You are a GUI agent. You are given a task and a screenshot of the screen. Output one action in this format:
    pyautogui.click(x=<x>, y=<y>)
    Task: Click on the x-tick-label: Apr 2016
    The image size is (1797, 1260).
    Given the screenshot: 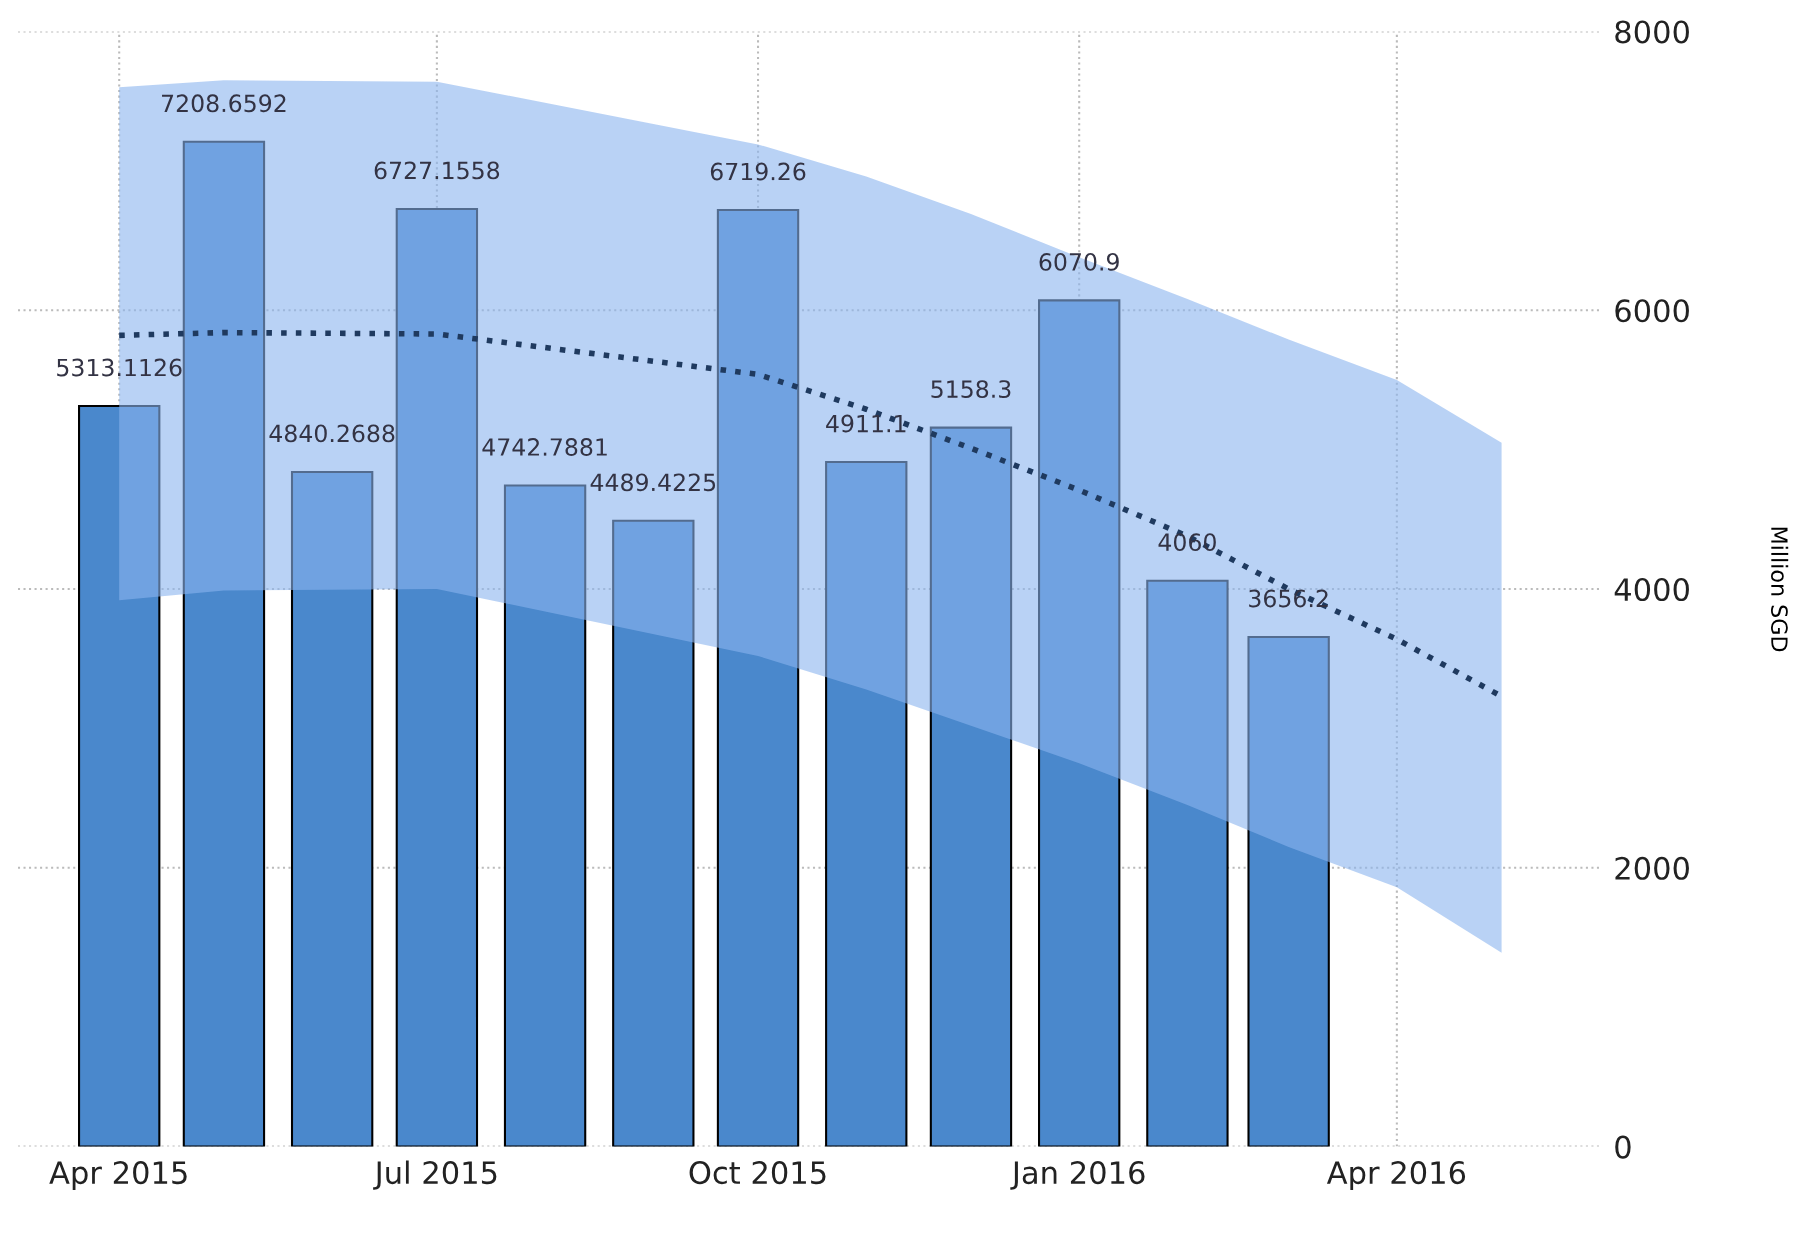 What is the action you would take?
    pyautogui.click(x=1396, y=1176)
    